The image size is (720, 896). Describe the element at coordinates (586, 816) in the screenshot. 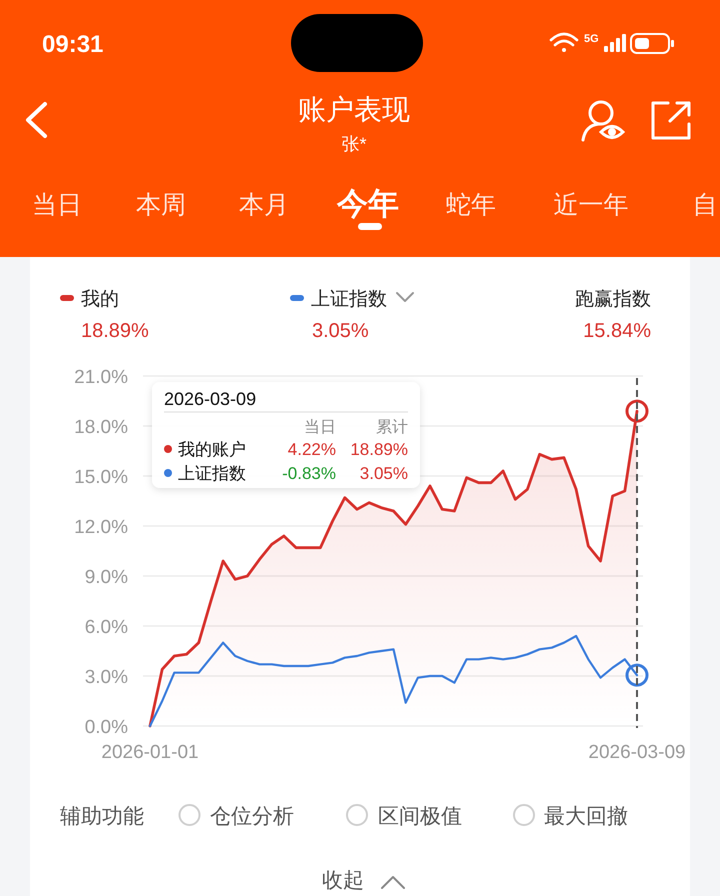

I see `text: 最大回撤` at that location.